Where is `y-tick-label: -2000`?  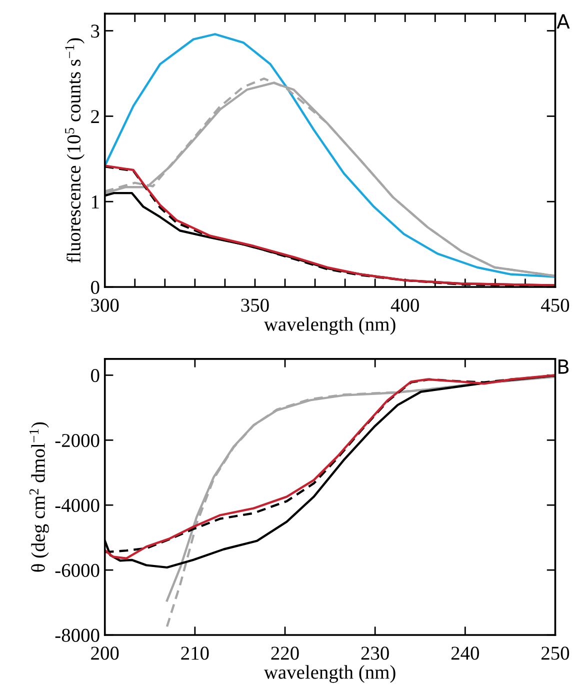
y-tick-label: -2000 is located at coordinates (77, 441).